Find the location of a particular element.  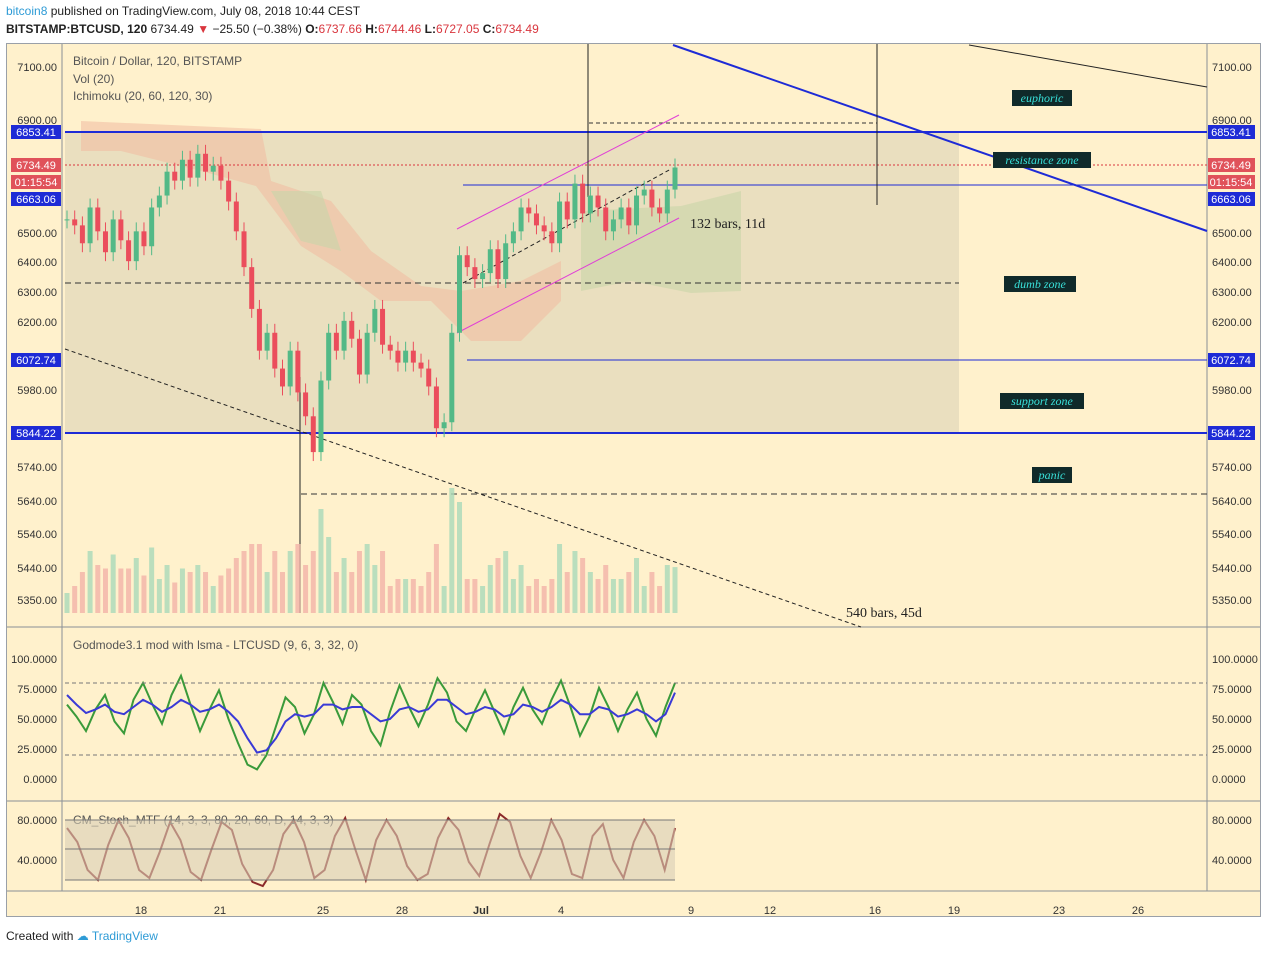

y-tick-r: 5980.00 is located at coordinates (1232, 391).